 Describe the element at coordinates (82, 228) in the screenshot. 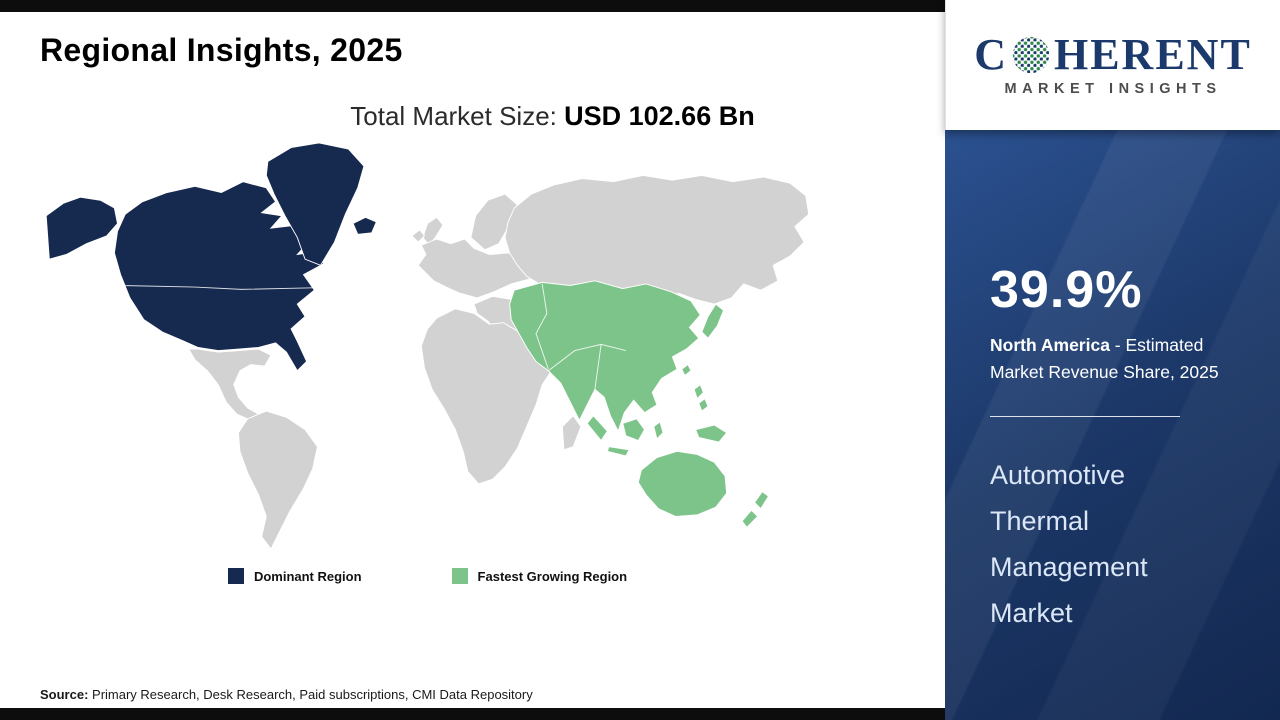

I see `map-region-alaska` at that location.